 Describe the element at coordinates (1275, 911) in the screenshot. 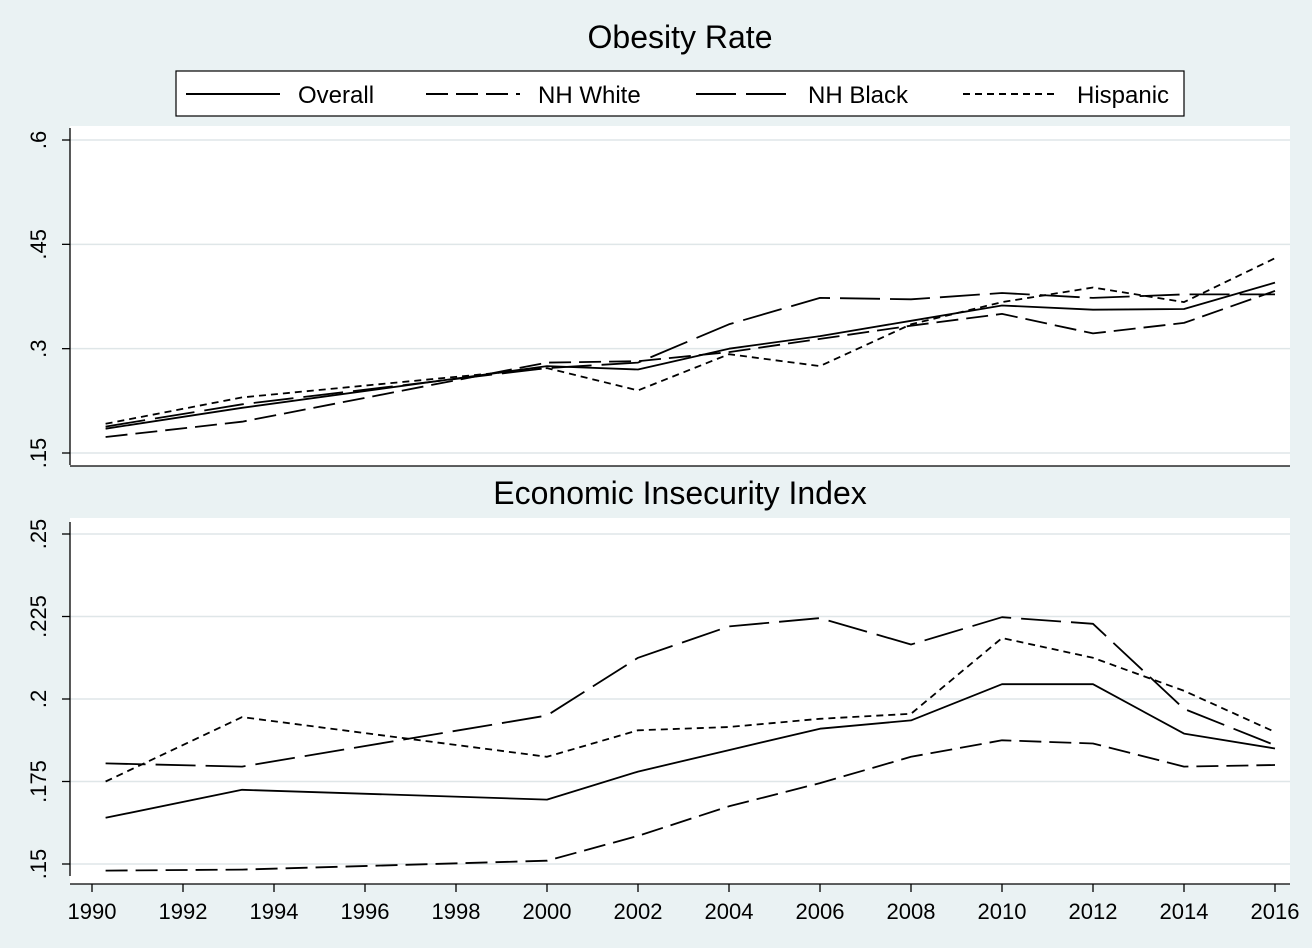

I see `x-tick-label: 2016` at that location.